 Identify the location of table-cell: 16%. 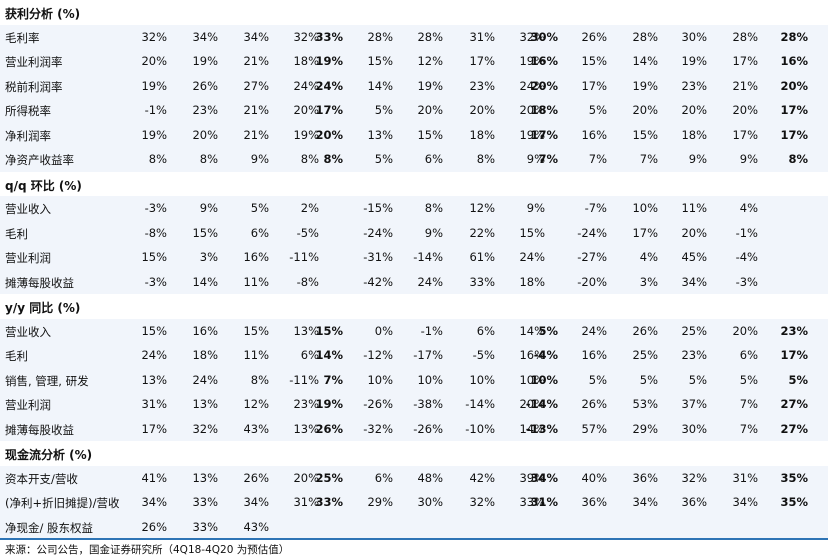
(594, 355).